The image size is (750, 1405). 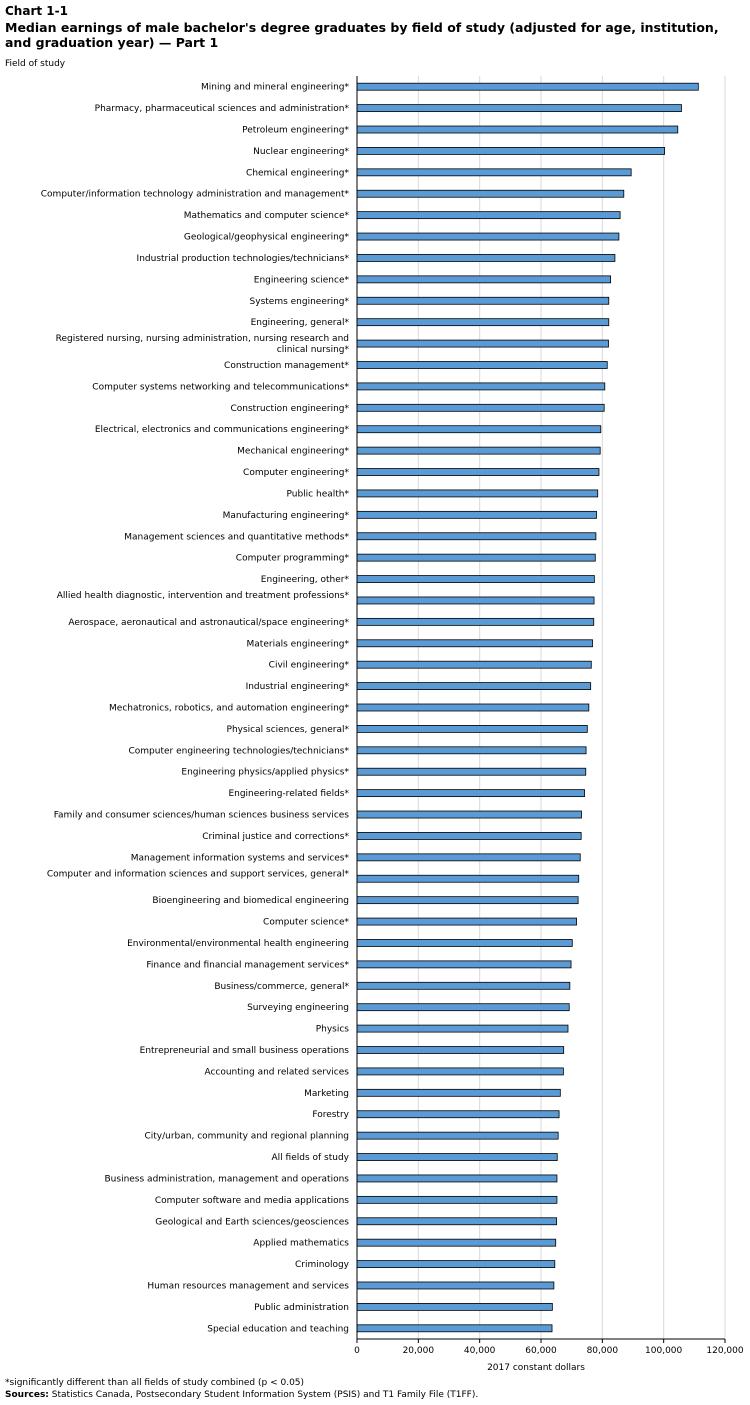 What do you see at coordinates (318, 494) in the screenshot?
I see `category-label: Public health*` at bounding box center [318, 494].